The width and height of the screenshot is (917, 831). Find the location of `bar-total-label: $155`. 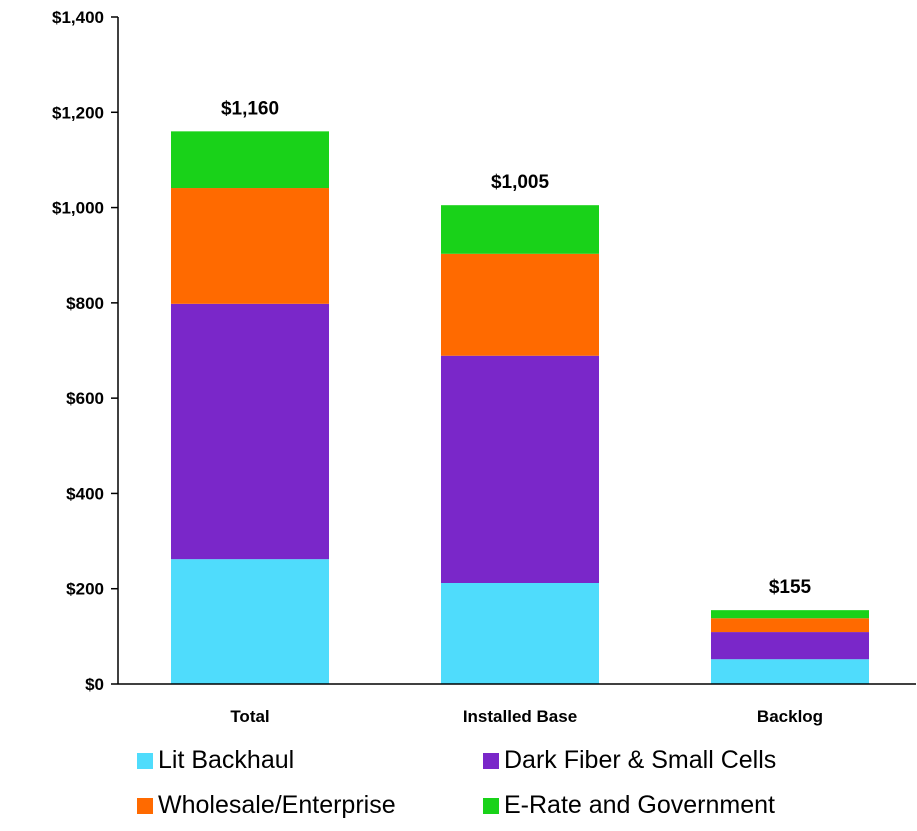

bar-total-label: $155 is located at coordinates (790, 587).